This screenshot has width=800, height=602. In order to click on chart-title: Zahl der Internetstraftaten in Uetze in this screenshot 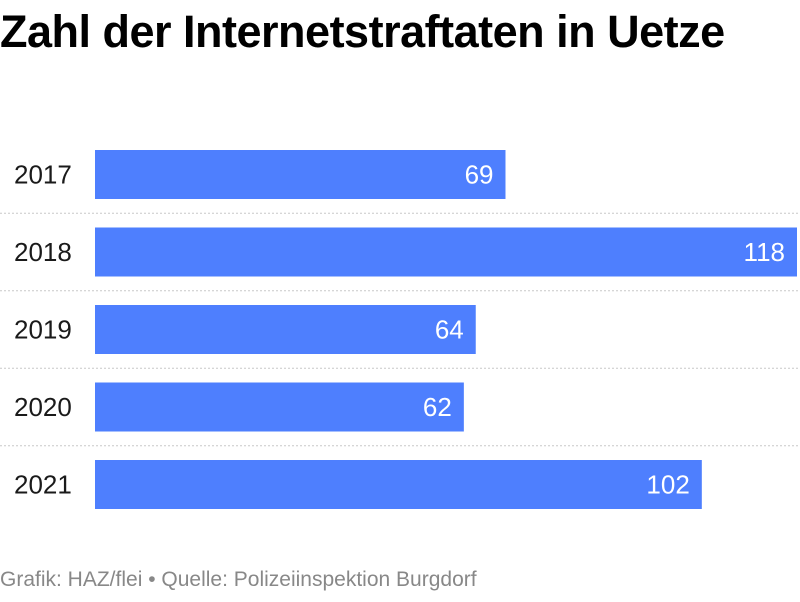, I will do `click(362, 31)`.